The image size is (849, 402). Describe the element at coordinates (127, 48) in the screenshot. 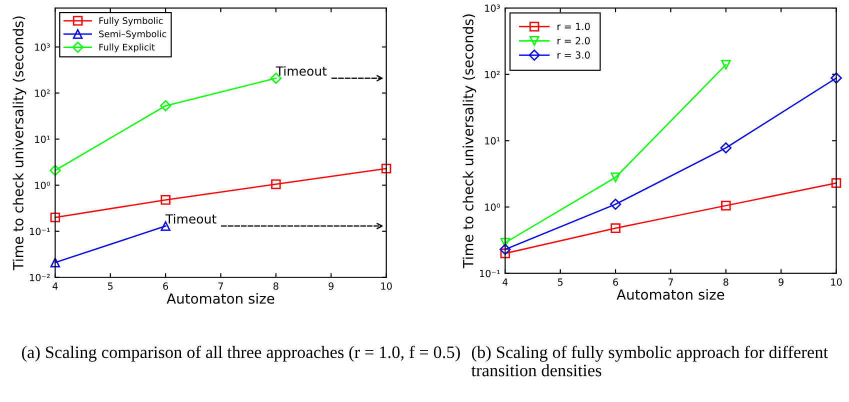

I see `legend-label: Fully Explicit` at that location.